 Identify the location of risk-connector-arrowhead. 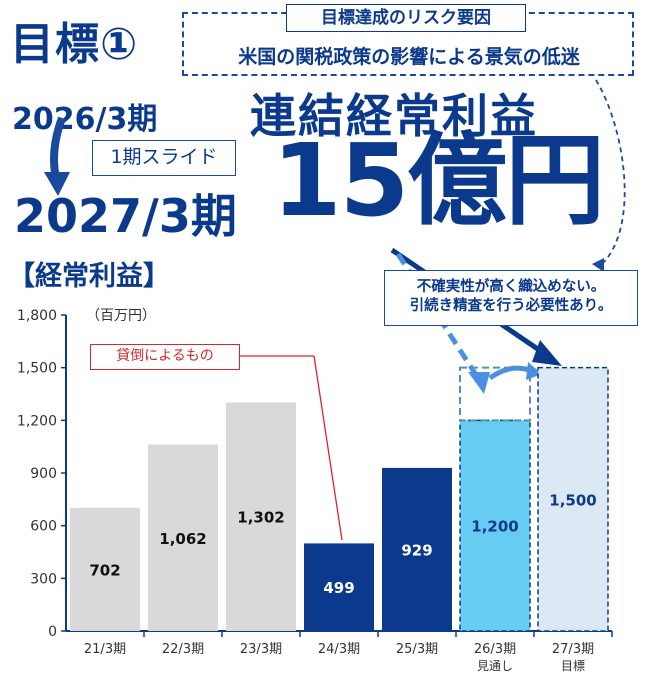
(598, 265).